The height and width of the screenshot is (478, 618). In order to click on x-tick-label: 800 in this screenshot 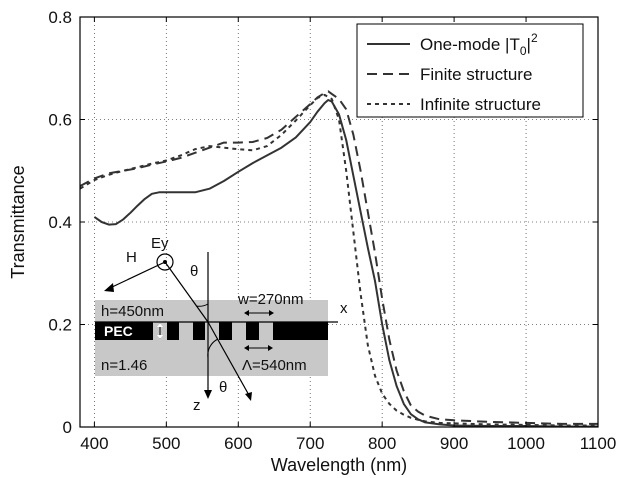, I will do `click(382, 443)`.